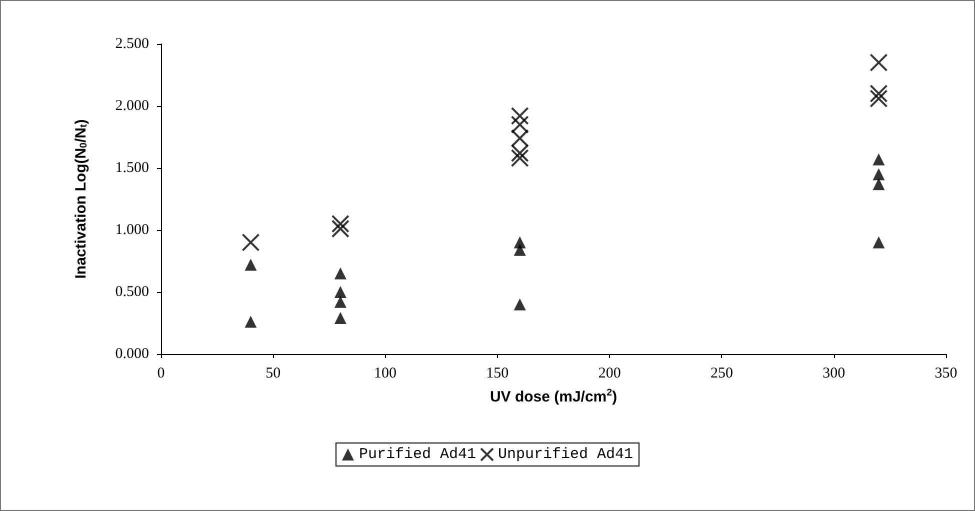  What do you see at coordinates (132, 354) in the screenshot?
I see `y-tick-label: 0.000` at bounding box center [132, 354].